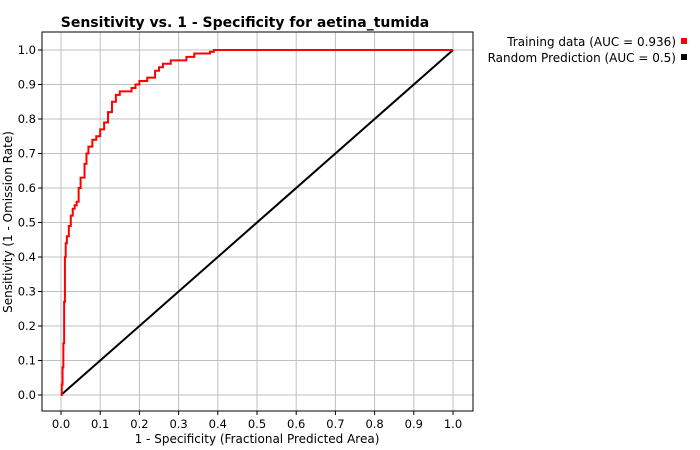  What do you see at coordinates (453, 424) in the screenshot?
I see `x-tick-label: 1.0` at bounding box center [453, 424].